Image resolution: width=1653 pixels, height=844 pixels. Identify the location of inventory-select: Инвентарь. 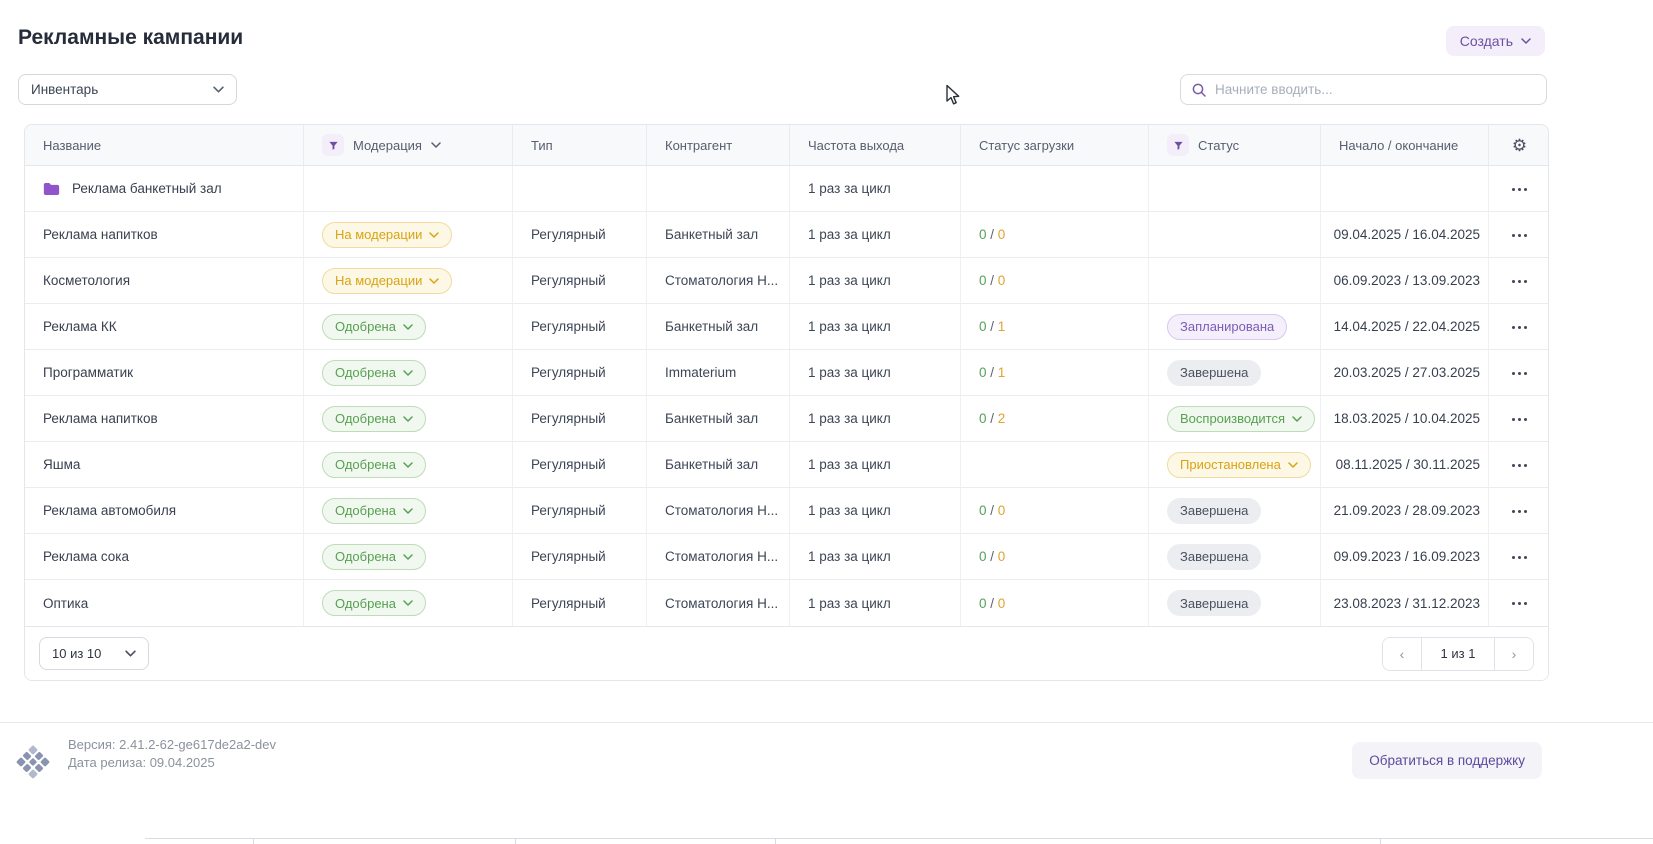
(127, 89).